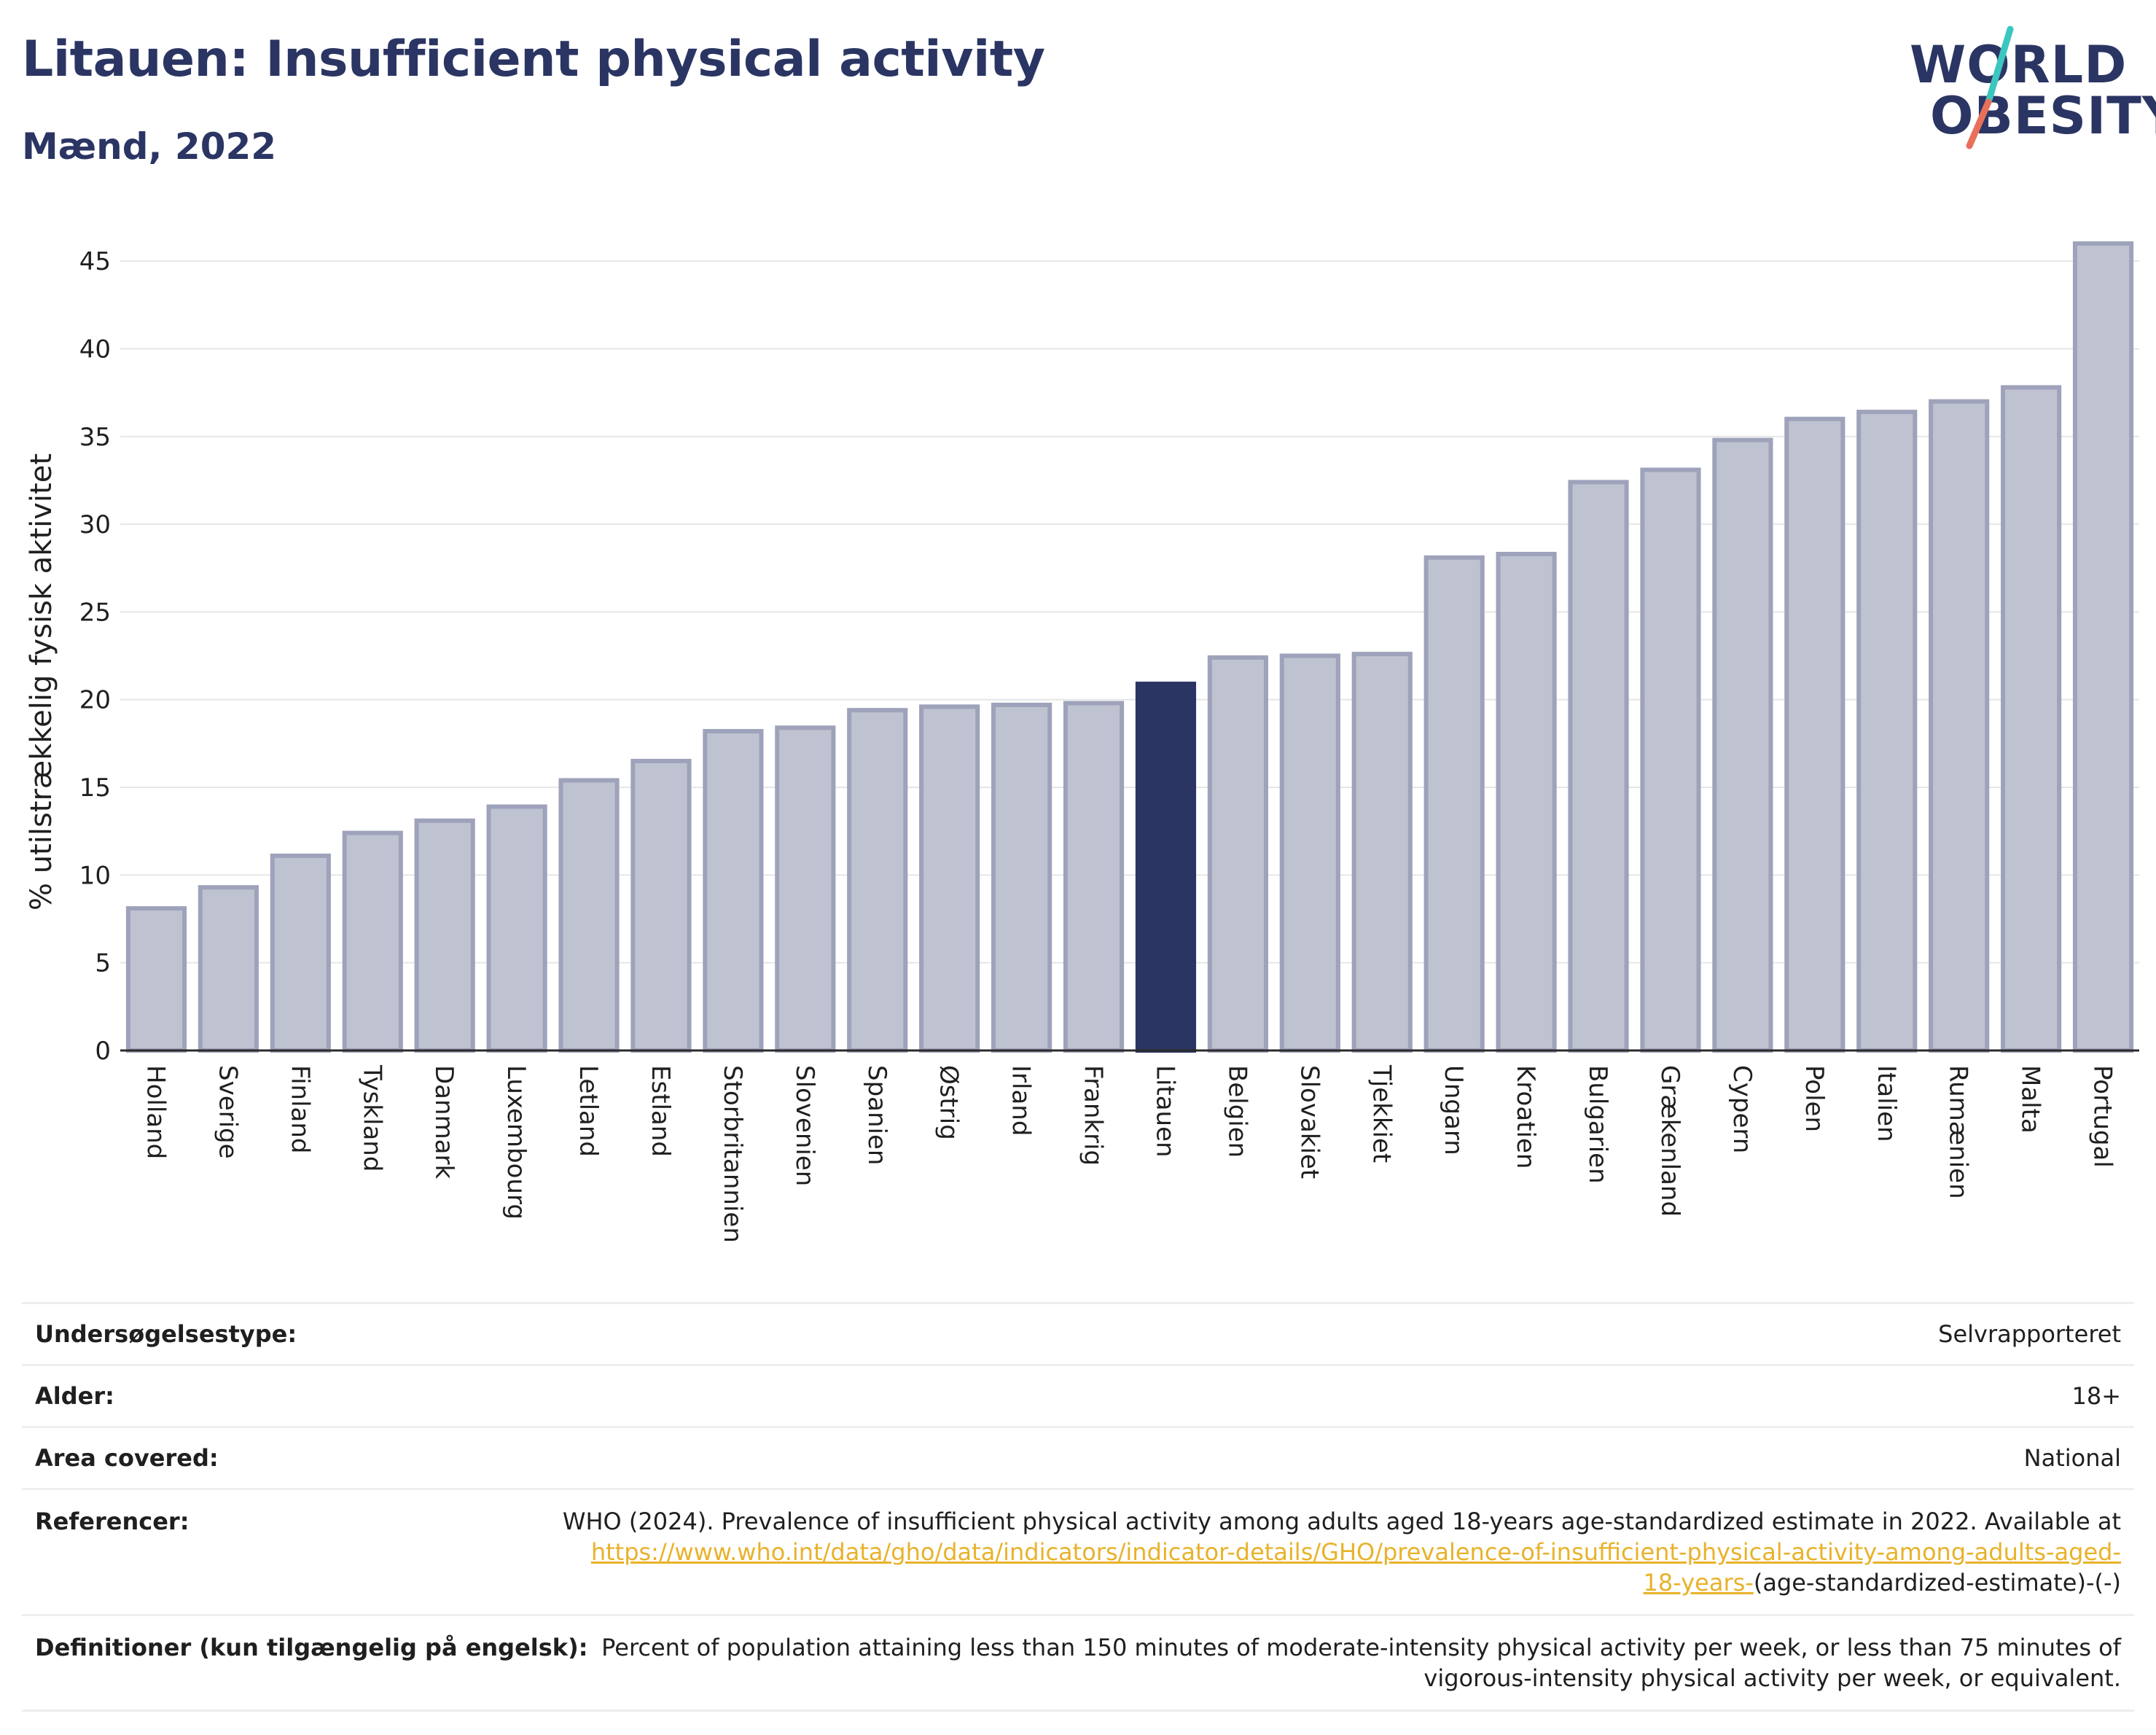 The width and height of the screenshot is (2156, 1735). I want to click on x-tick-label: Frankrig, so click(1093, 1115).